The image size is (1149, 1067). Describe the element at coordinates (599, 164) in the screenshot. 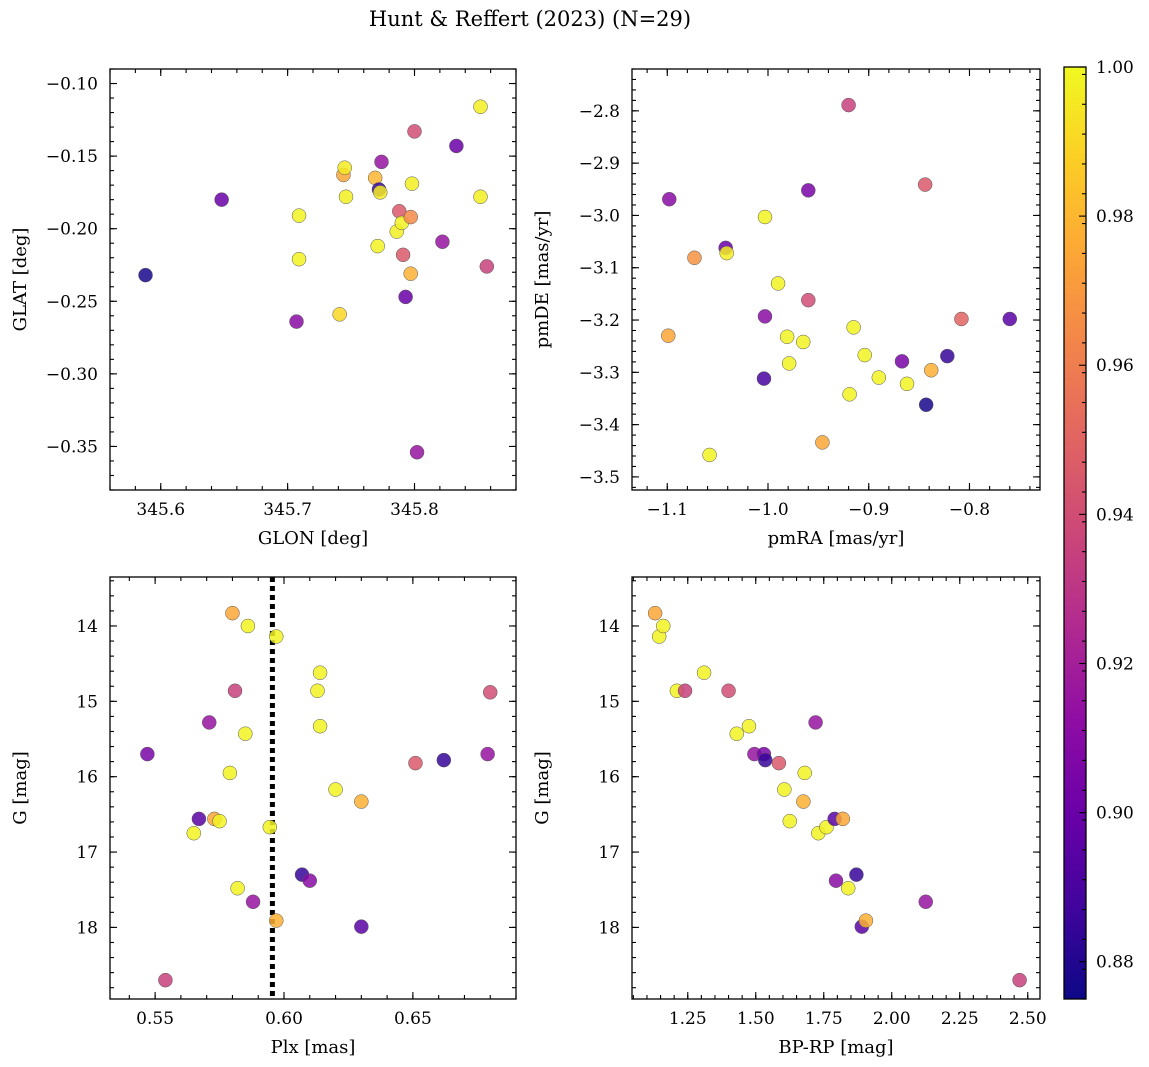

I see `y-tick-label: −2.9` at that location.